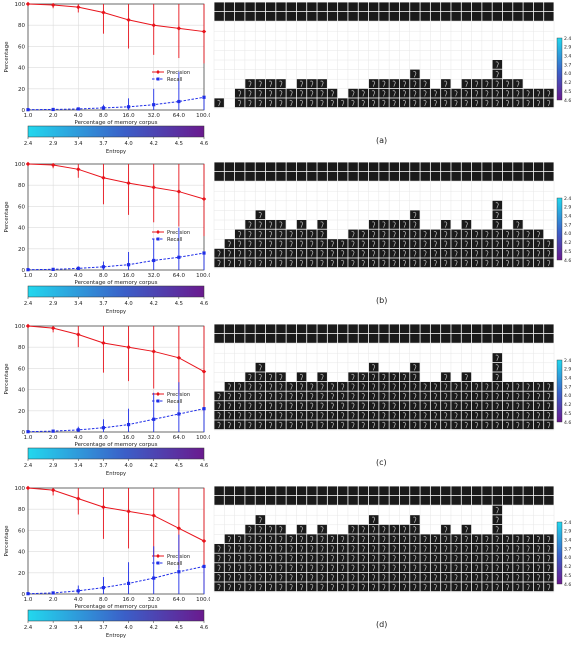  What do you see at coordinates (53, 466) in the screenshot?
I see `colorbar-tick-label: 2.9` at bounding box center [53, 466].